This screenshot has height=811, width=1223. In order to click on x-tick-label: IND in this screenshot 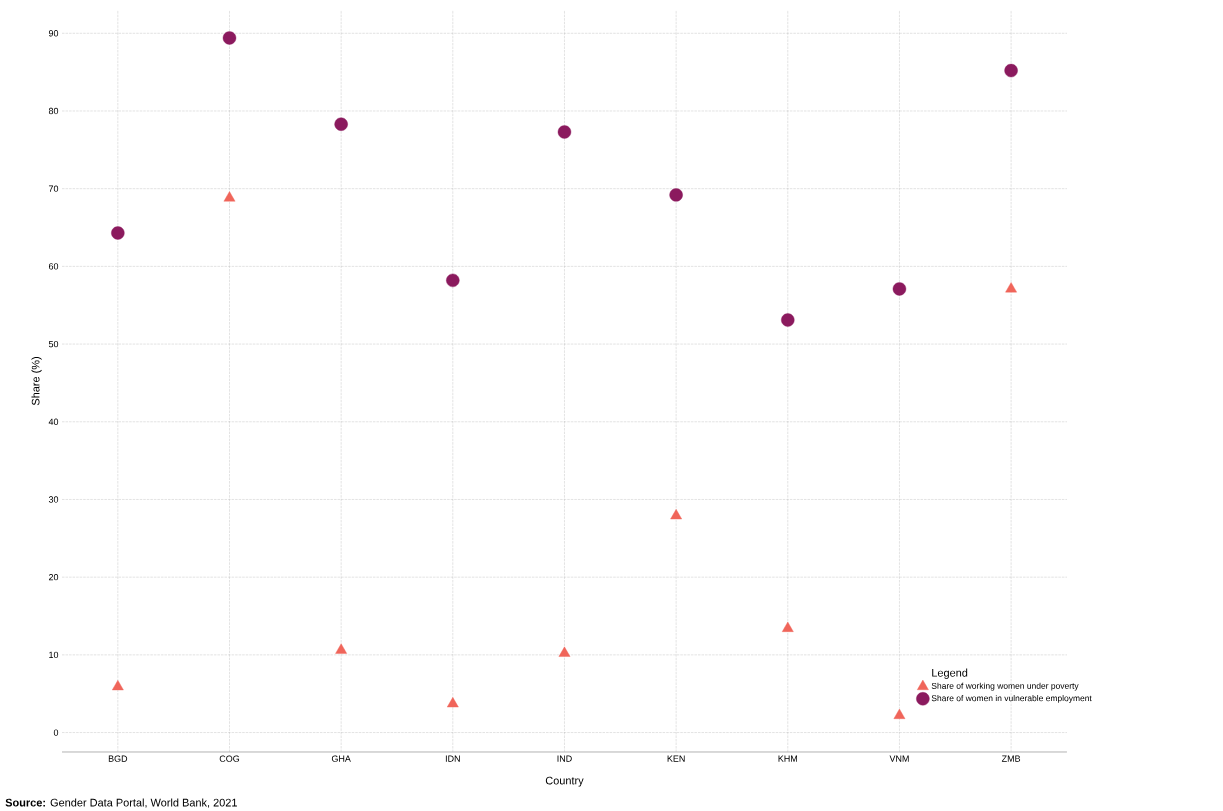, I will do `click(564, 758)`.